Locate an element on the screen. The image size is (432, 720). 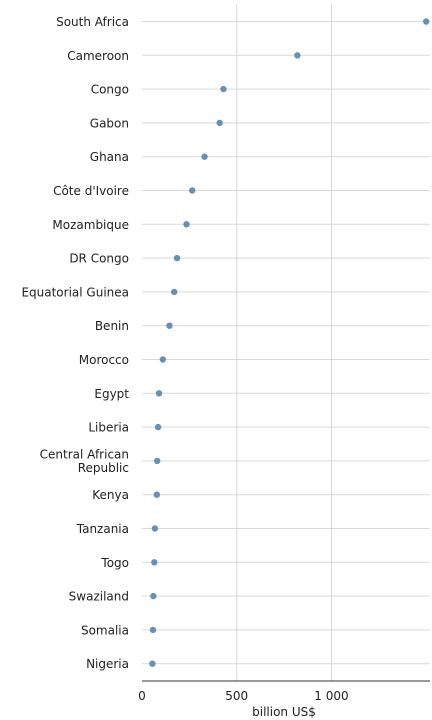
category-label: Gabon is located at coordinates (109, 123).